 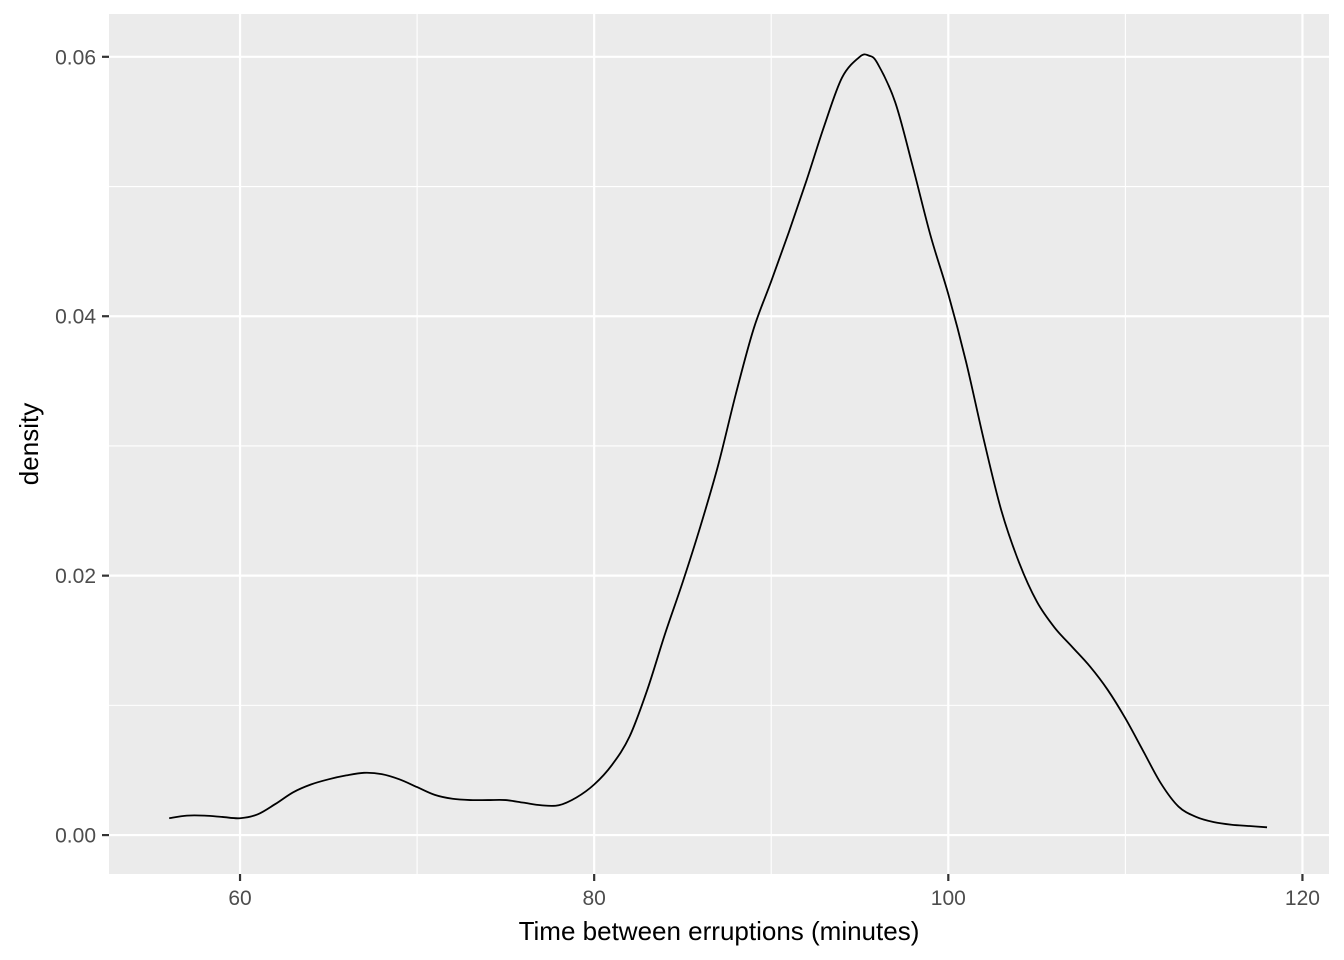 I want to click on x-axis-ticks: 60 80 100 120, so click(x=774, y=892).